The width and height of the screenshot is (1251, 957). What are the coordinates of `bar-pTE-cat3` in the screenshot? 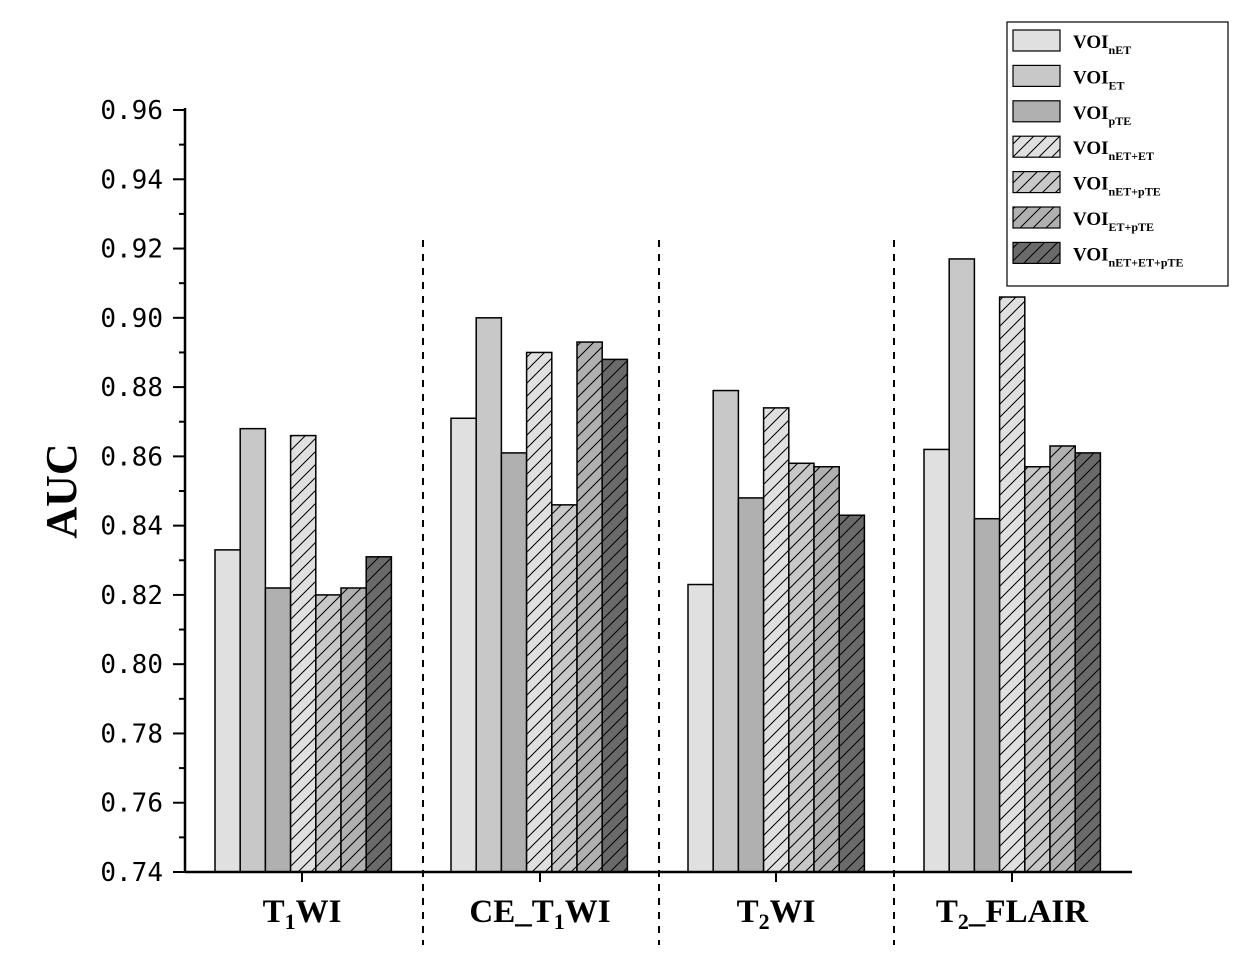 It's located at (987, 695).